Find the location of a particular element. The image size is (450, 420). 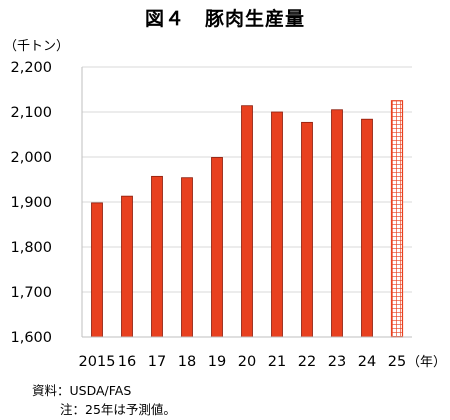

y-tick-label: 2,000 is located at coordinates (31, 158).